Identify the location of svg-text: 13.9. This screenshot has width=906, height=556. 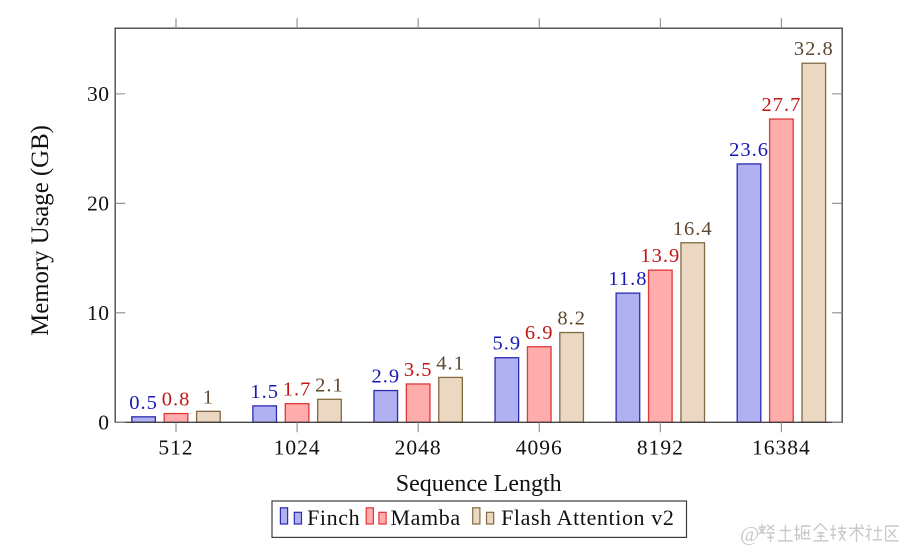
(660, 256).